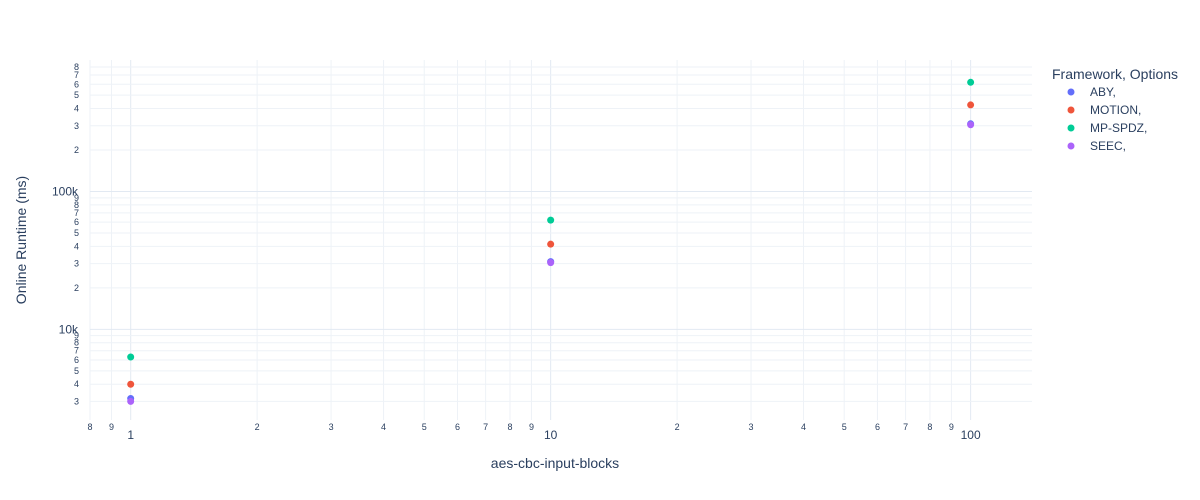  Describe the element at coordinates (1115, 74) in the screenshot. I see `legend-title: Framework, Options` at that location.